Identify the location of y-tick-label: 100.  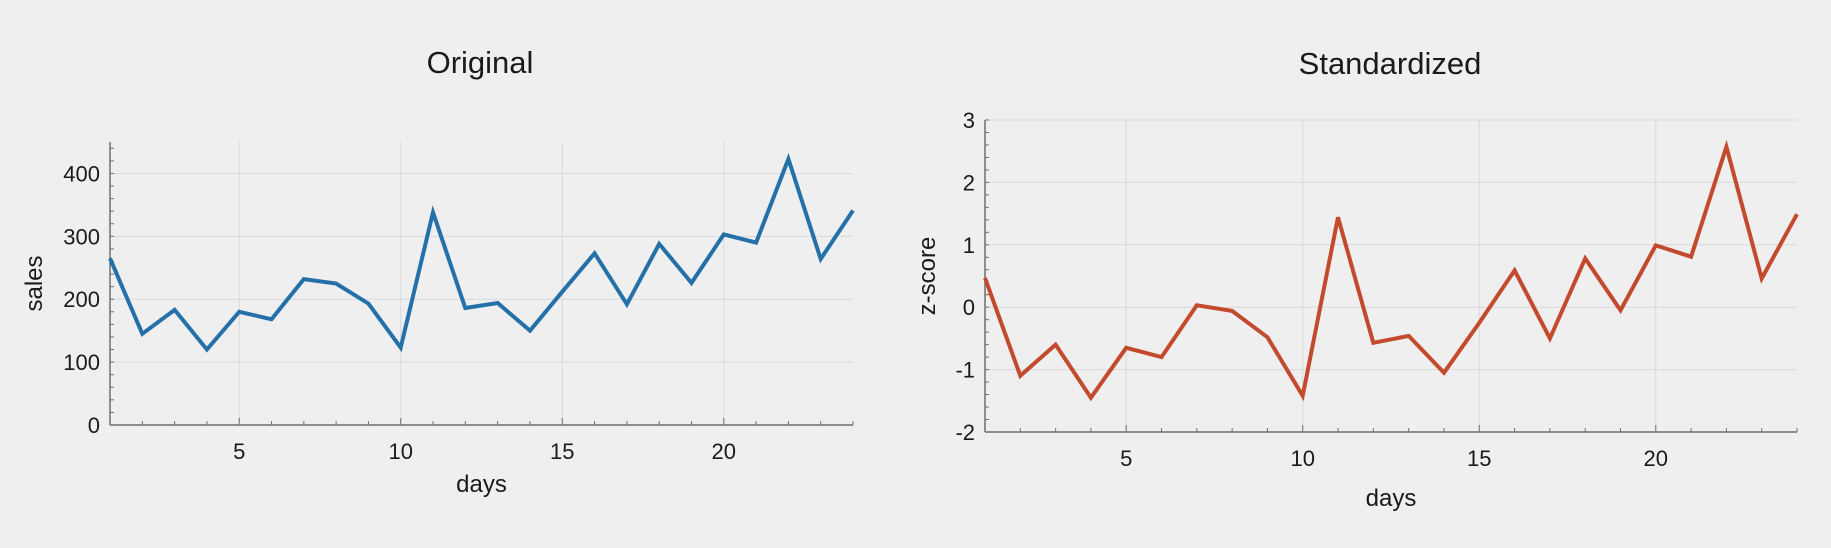
(81, 362).